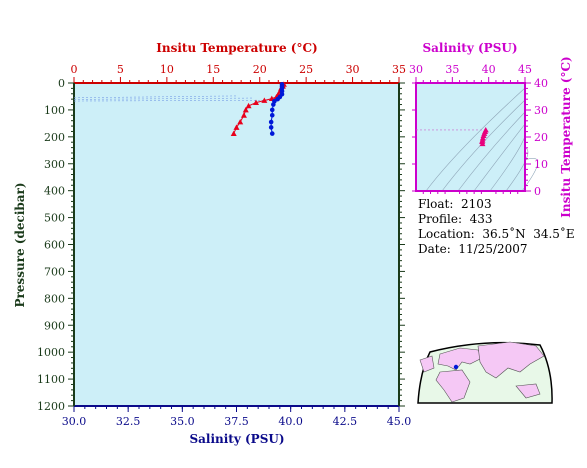  What do you see at coordinates (167, 69) in the screenshot?
I see `top-axis-tick-label: 10` at bounding box center [167, 69].